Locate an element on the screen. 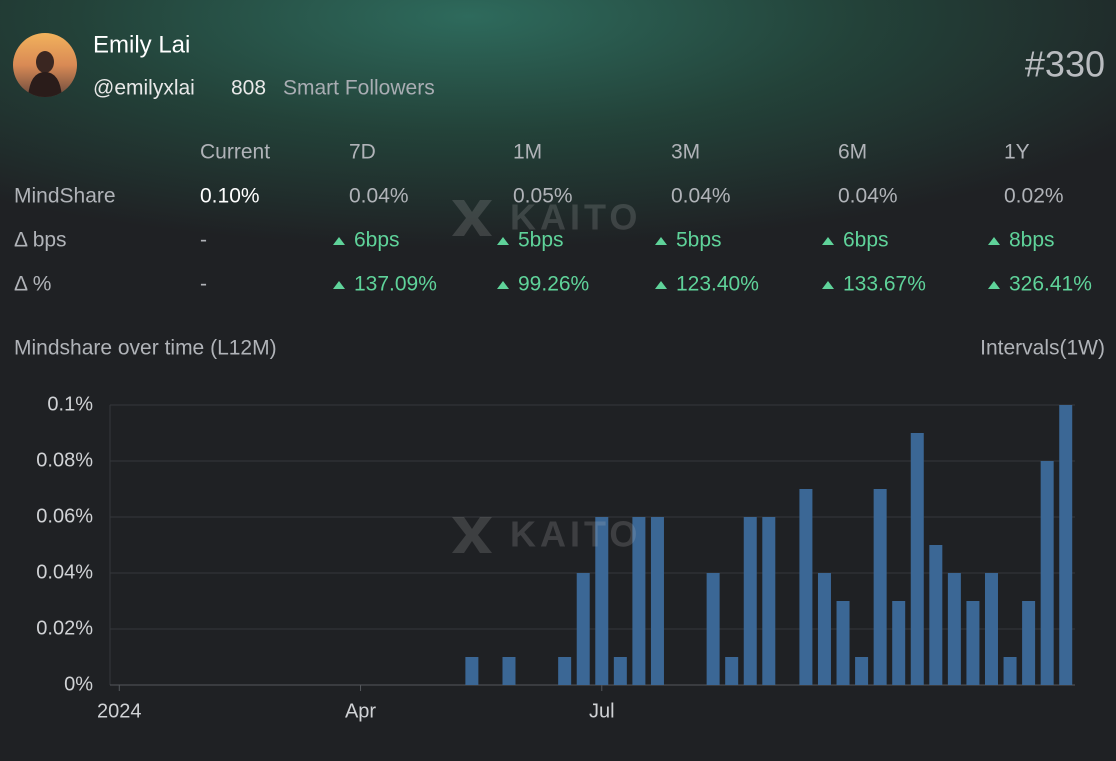  cell: 137.09% is located at coordinates (395, 284).